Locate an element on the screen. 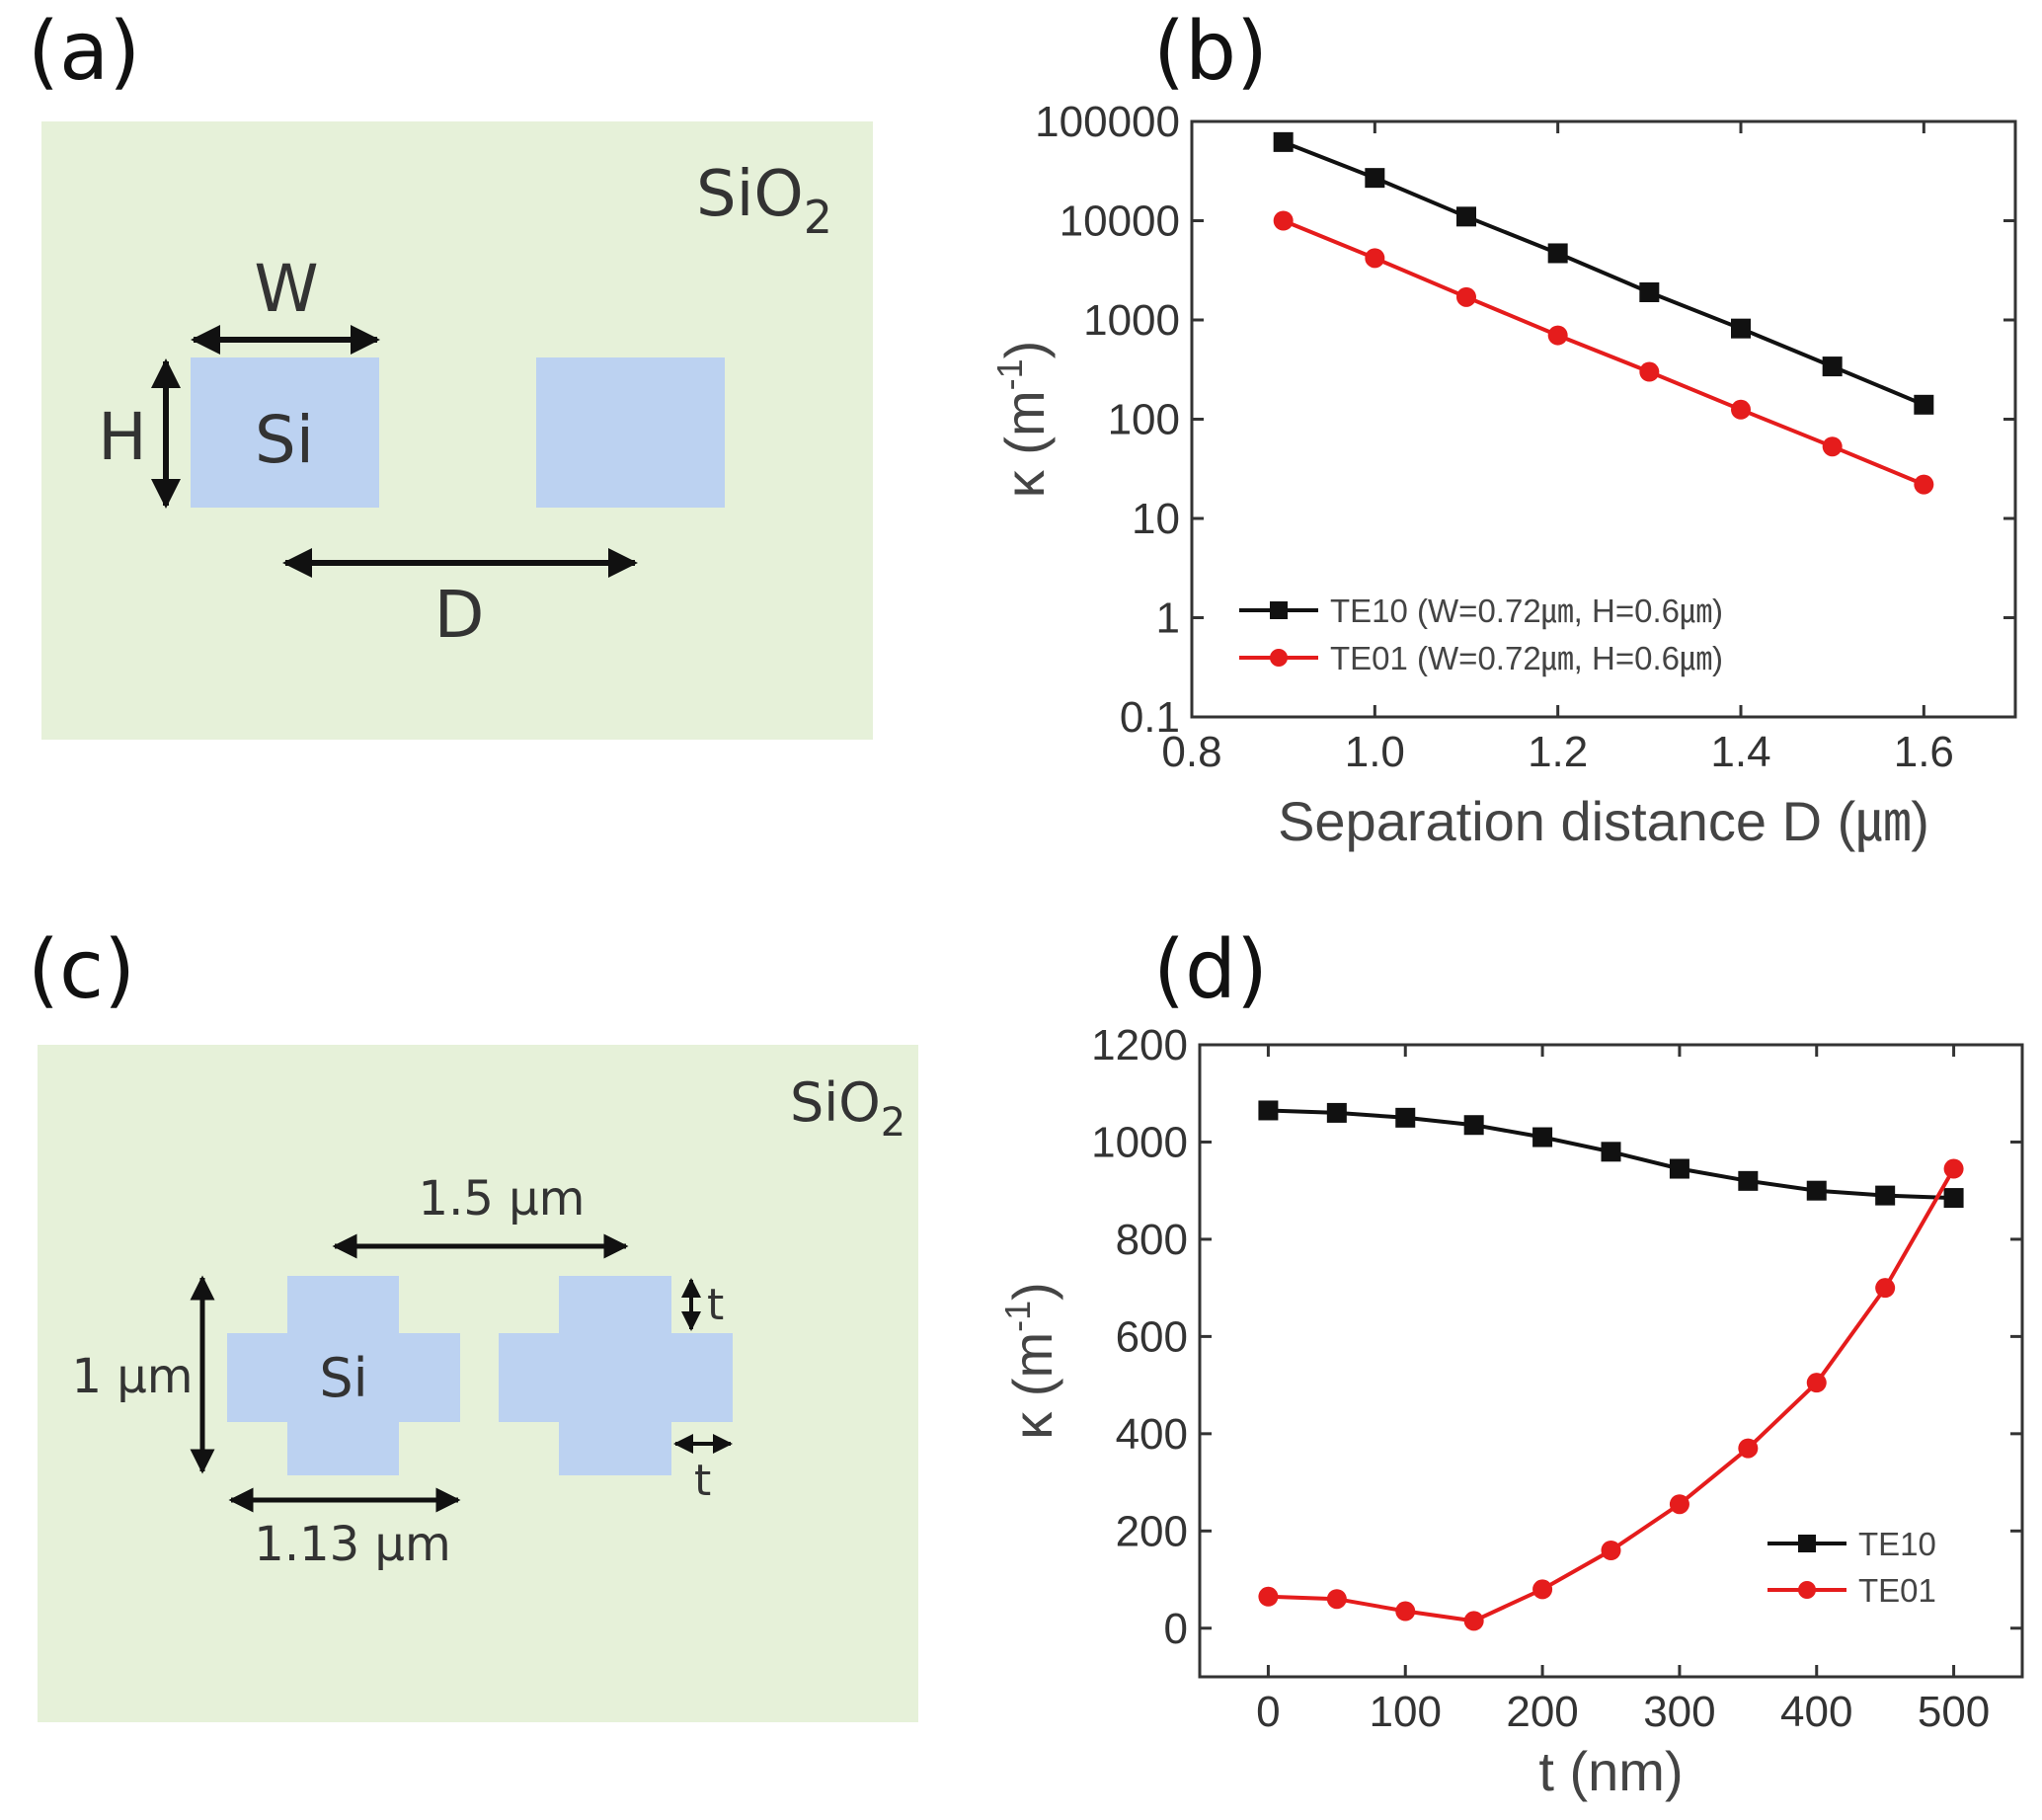 This screenshot has width=2042, height=1820. panel-a-si-core-left is located at coordinates (285, 432).